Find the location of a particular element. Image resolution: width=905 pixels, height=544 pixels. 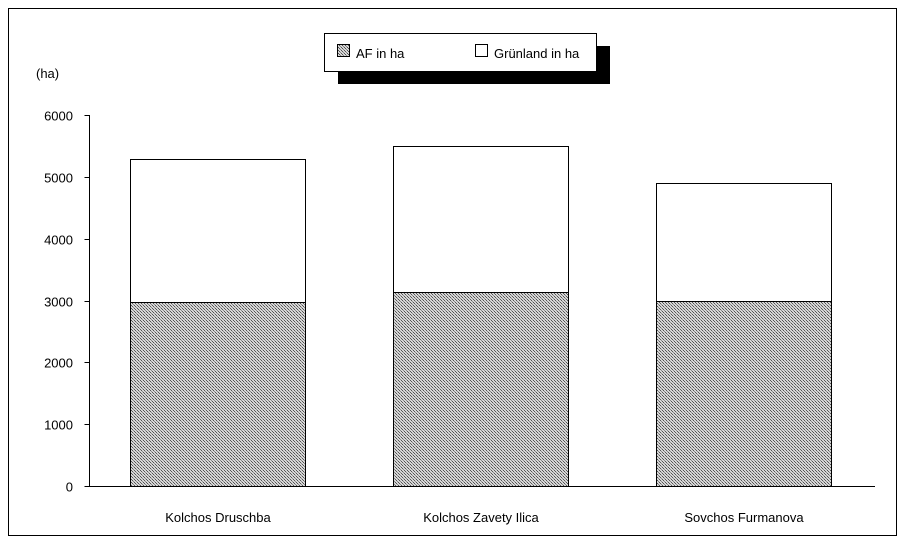

legend-label-gruenland: Grünland in ha is located at coordinates (537, 53).